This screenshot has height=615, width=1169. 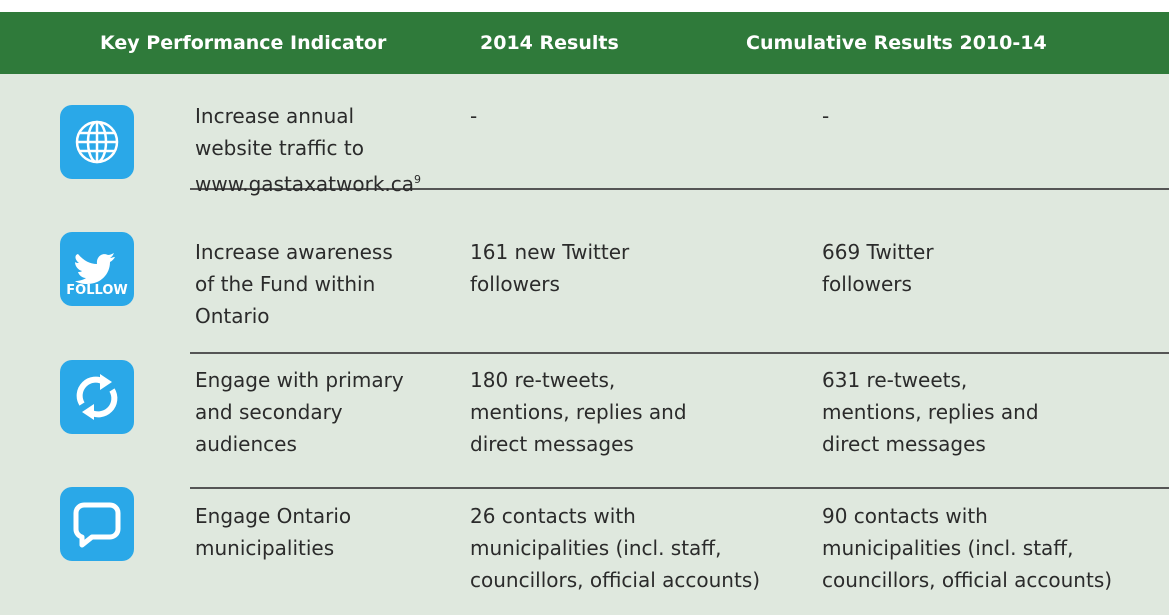 I want to click on cell-text: Increase annual, so click(x=275, y=116).